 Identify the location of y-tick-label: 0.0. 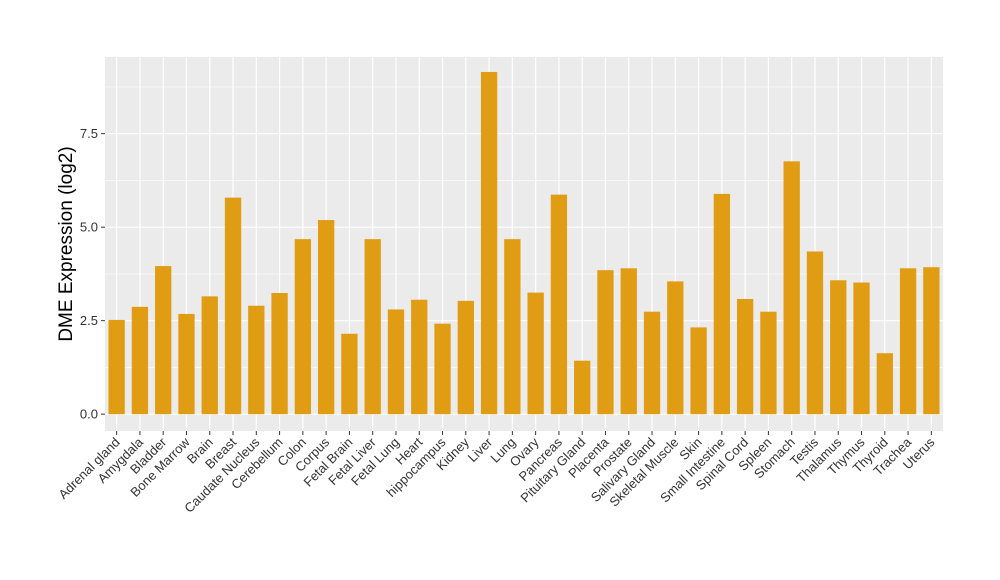
(89, 414).